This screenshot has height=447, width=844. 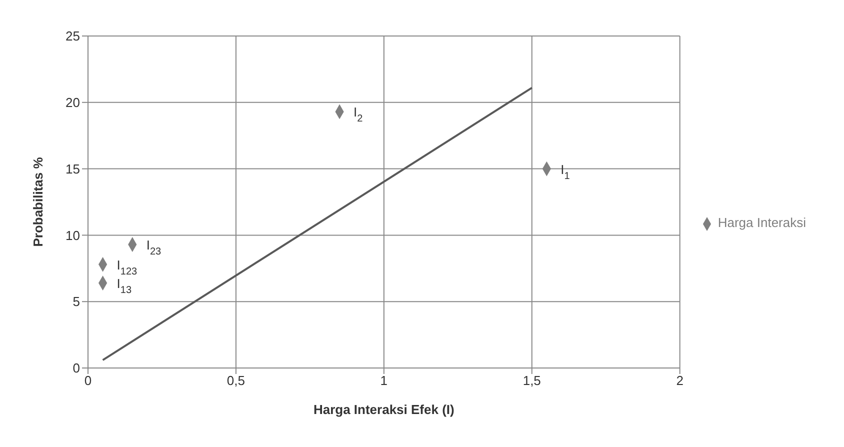 I want to click on annotation: I$_{2}$, so click(x=359, y=115).